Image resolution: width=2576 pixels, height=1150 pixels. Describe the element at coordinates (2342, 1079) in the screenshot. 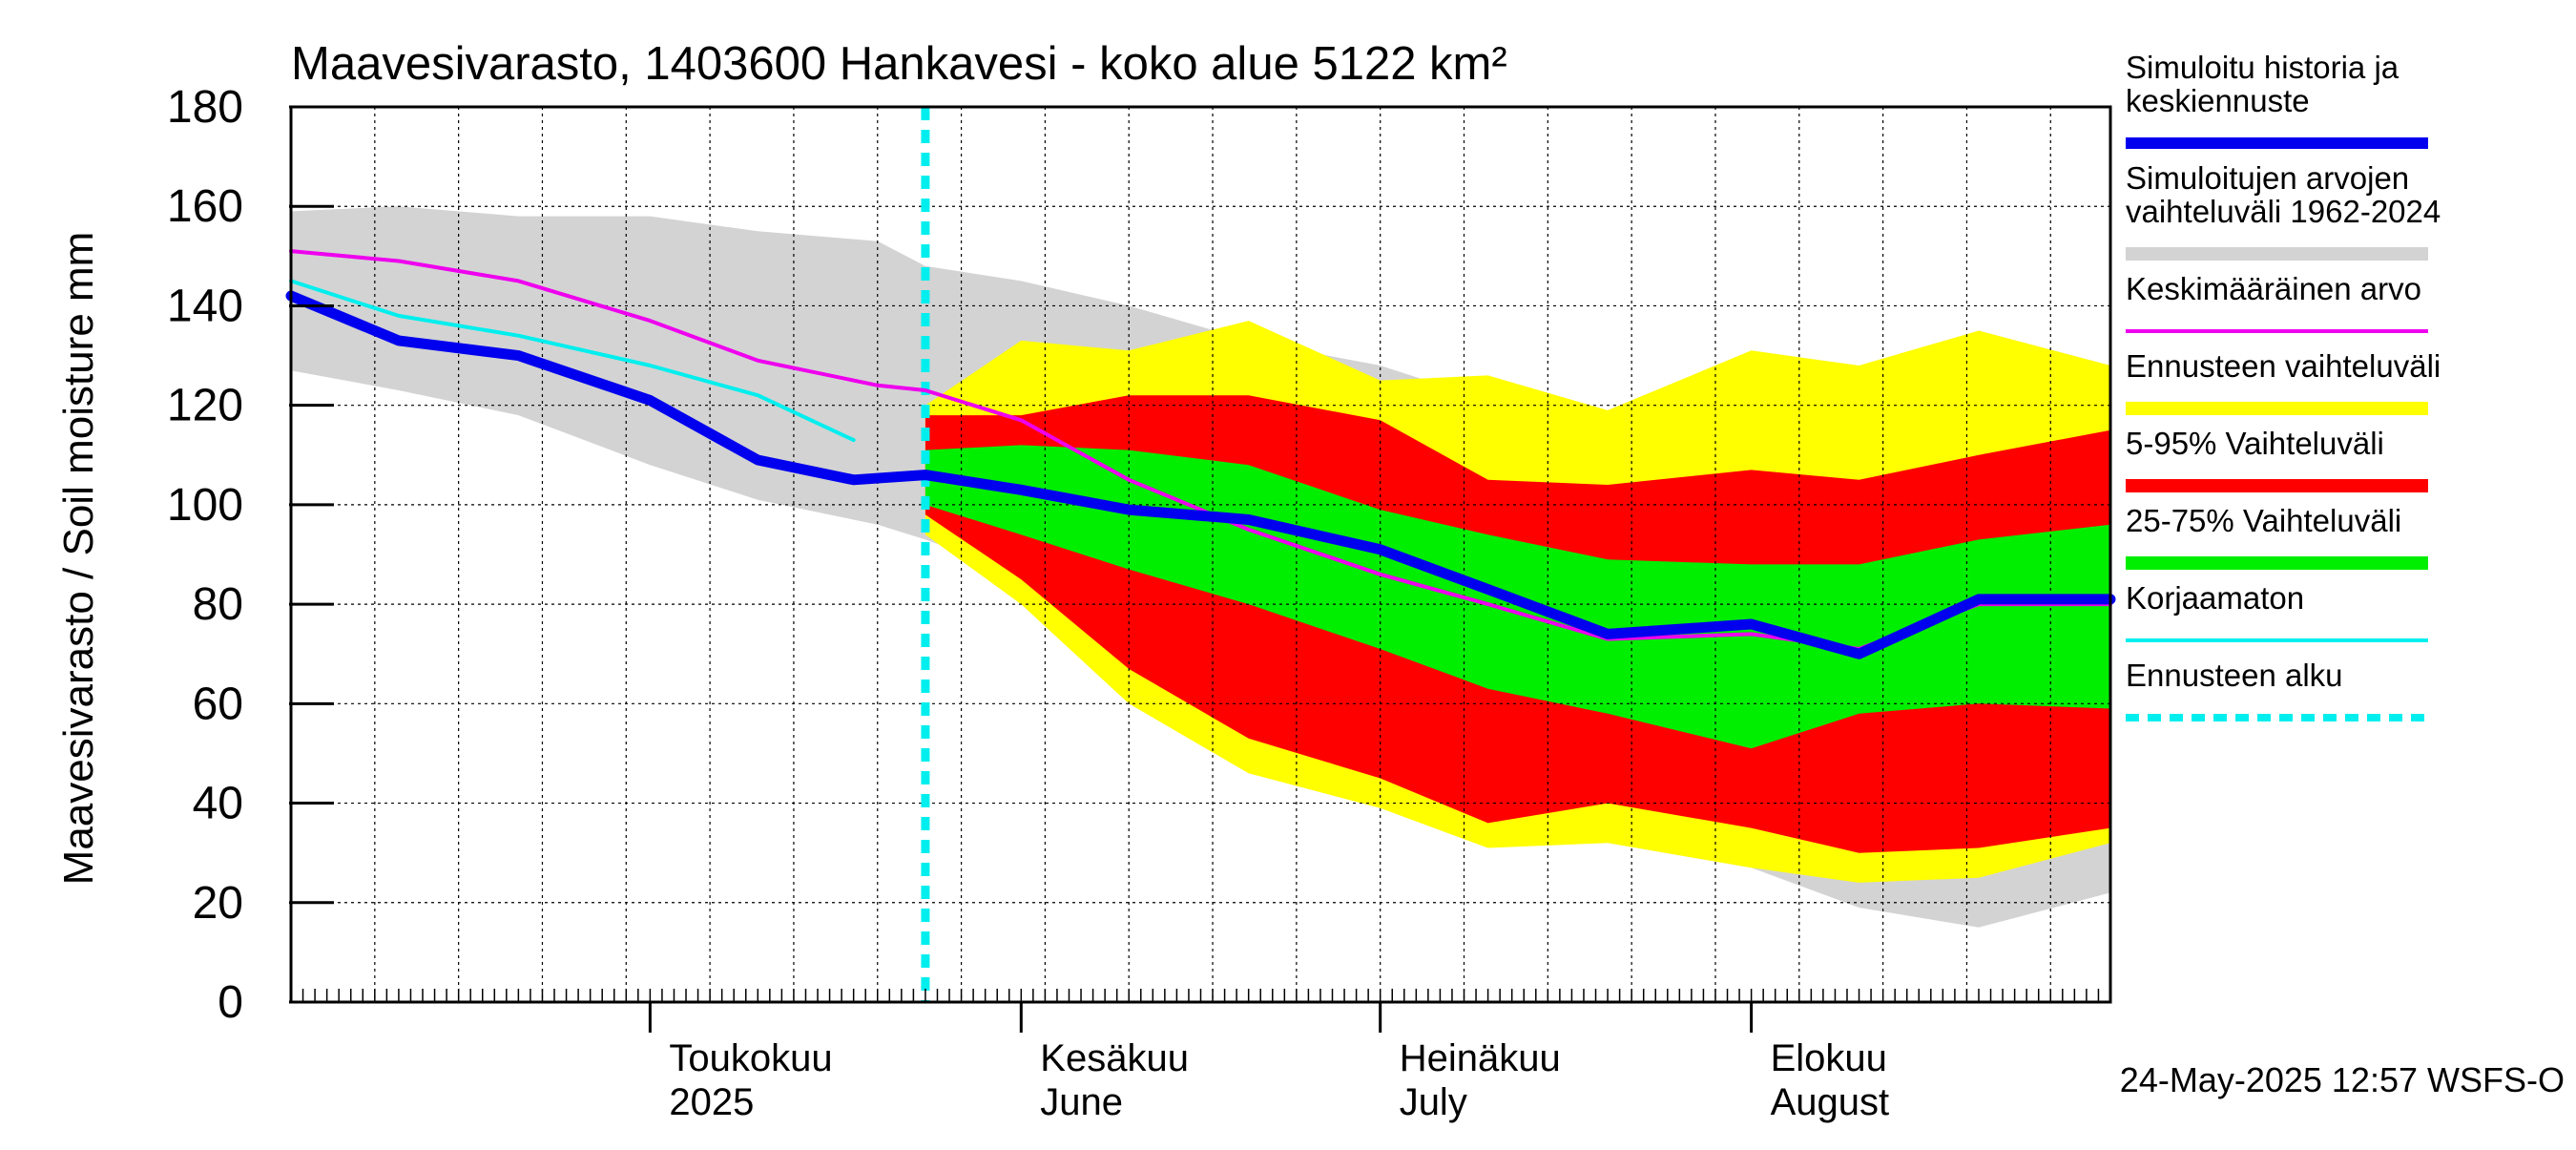

I see `footer-timestamp: 24-May-2025 12:57 WSFS-O` at that location.